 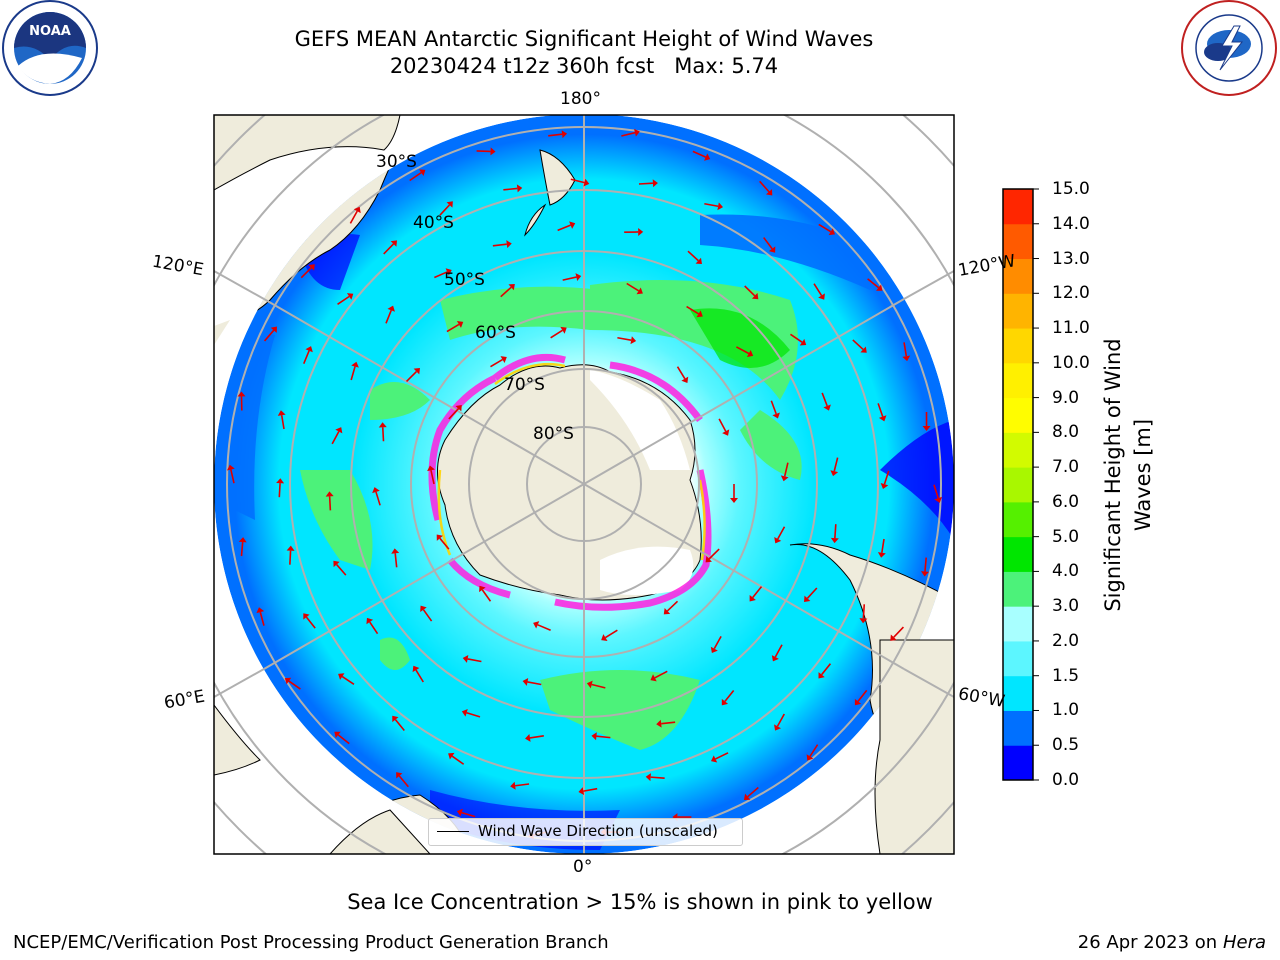 I want to click on colorbar-tick-label: 9.0, so click(x=1066, y=397).